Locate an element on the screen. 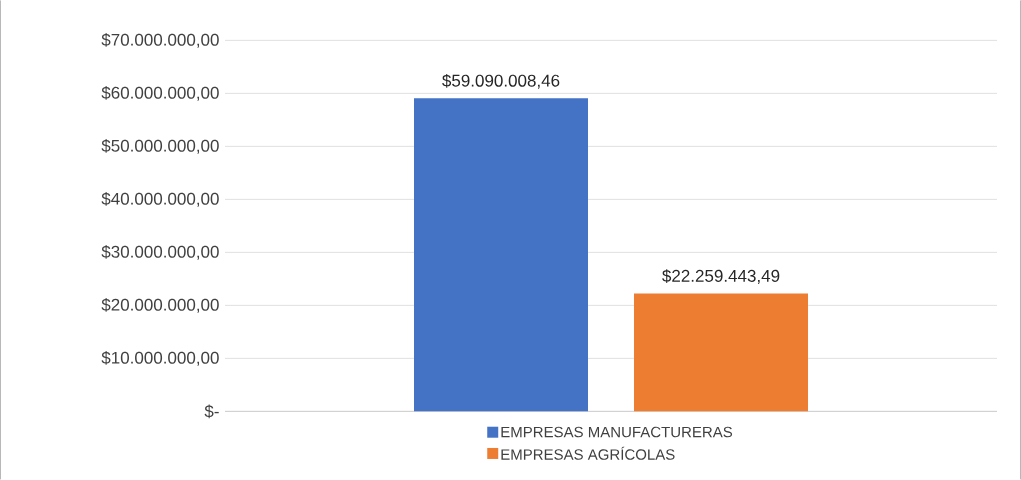  y-tick-label: $40.000.000,00 is located at coordinates (160, 199).